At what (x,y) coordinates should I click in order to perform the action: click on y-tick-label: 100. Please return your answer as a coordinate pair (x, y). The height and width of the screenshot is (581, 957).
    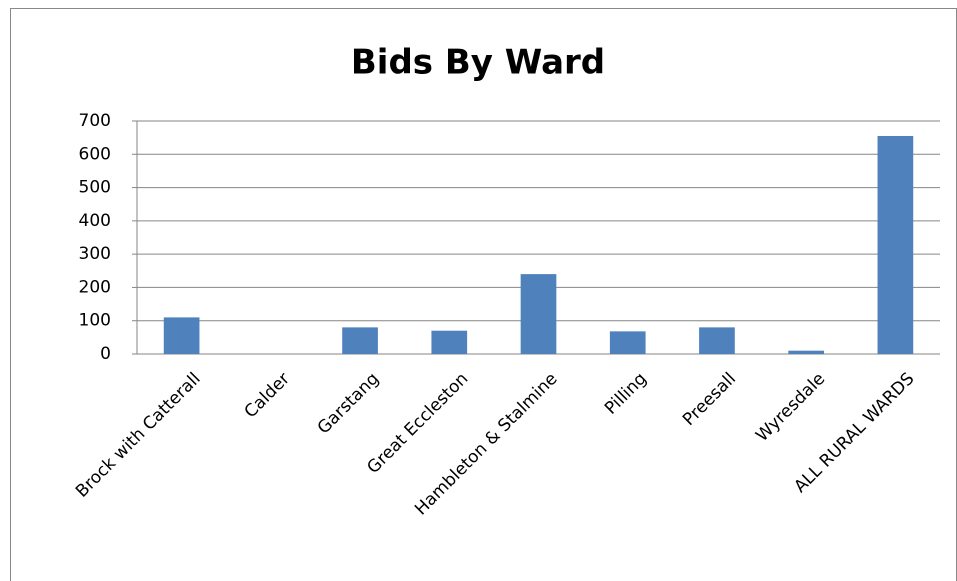
    Looking at the image, I should click on (95, 321).